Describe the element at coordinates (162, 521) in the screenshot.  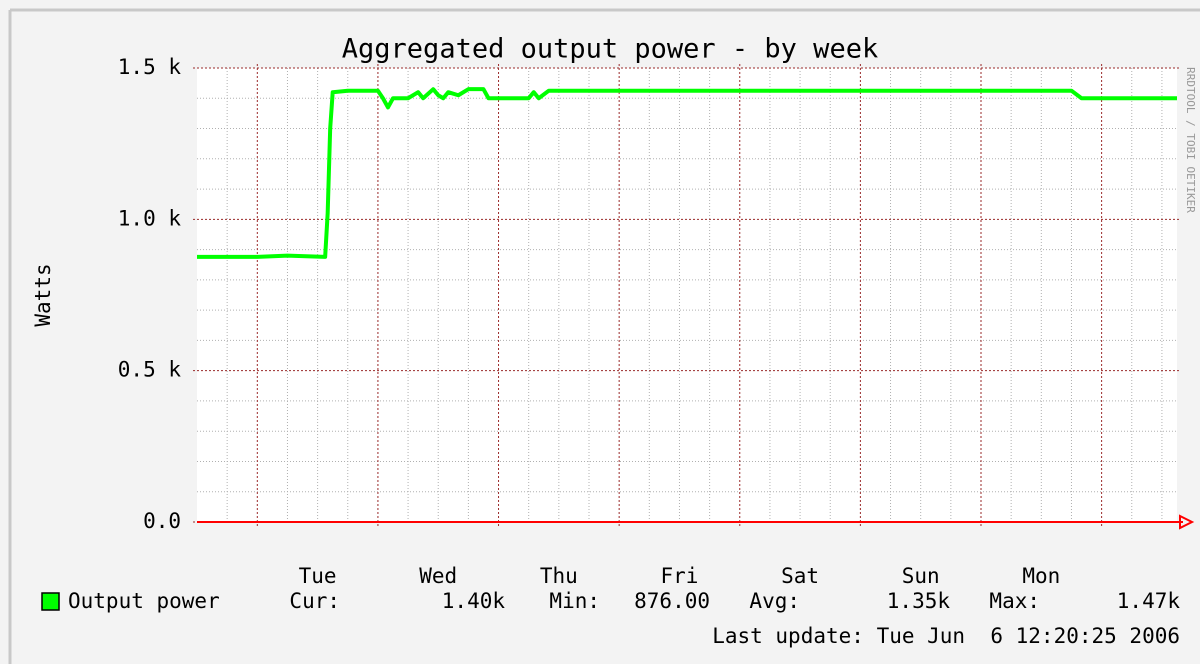
I see `y-tick-label: 0.0` at that location.